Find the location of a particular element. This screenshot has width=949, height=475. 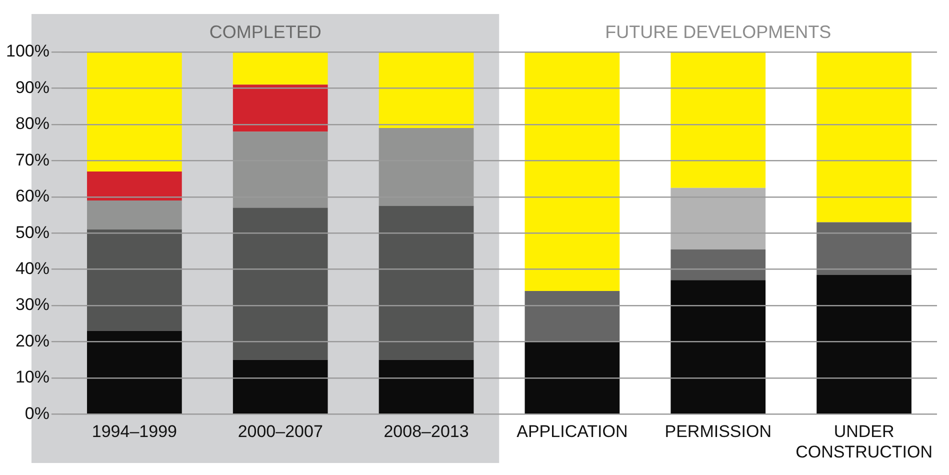

x-tick-label: APPLICATION is located at coordinates (572, 432).